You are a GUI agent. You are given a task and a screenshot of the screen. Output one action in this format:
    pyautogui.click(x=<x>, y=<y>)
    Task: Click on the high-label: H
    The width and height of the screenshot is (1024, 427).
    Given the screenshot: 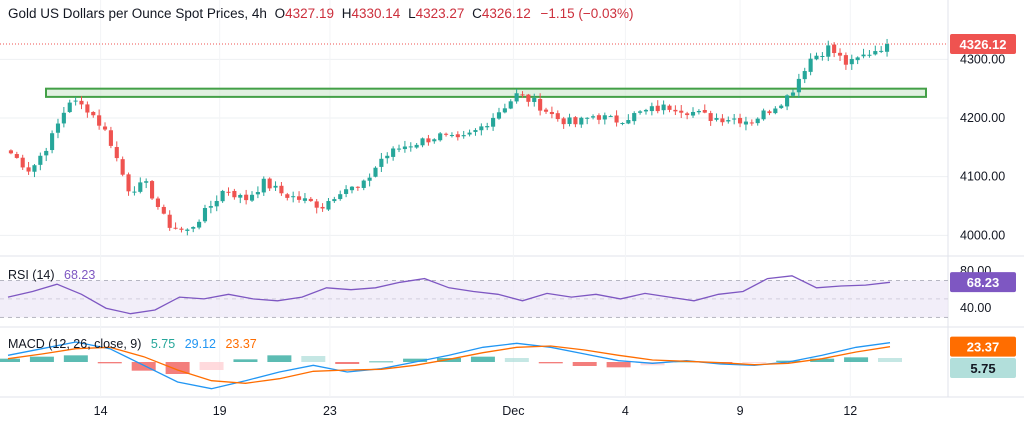 What is the action you would take?
    pyautogui.click(x=346, y=13)
    